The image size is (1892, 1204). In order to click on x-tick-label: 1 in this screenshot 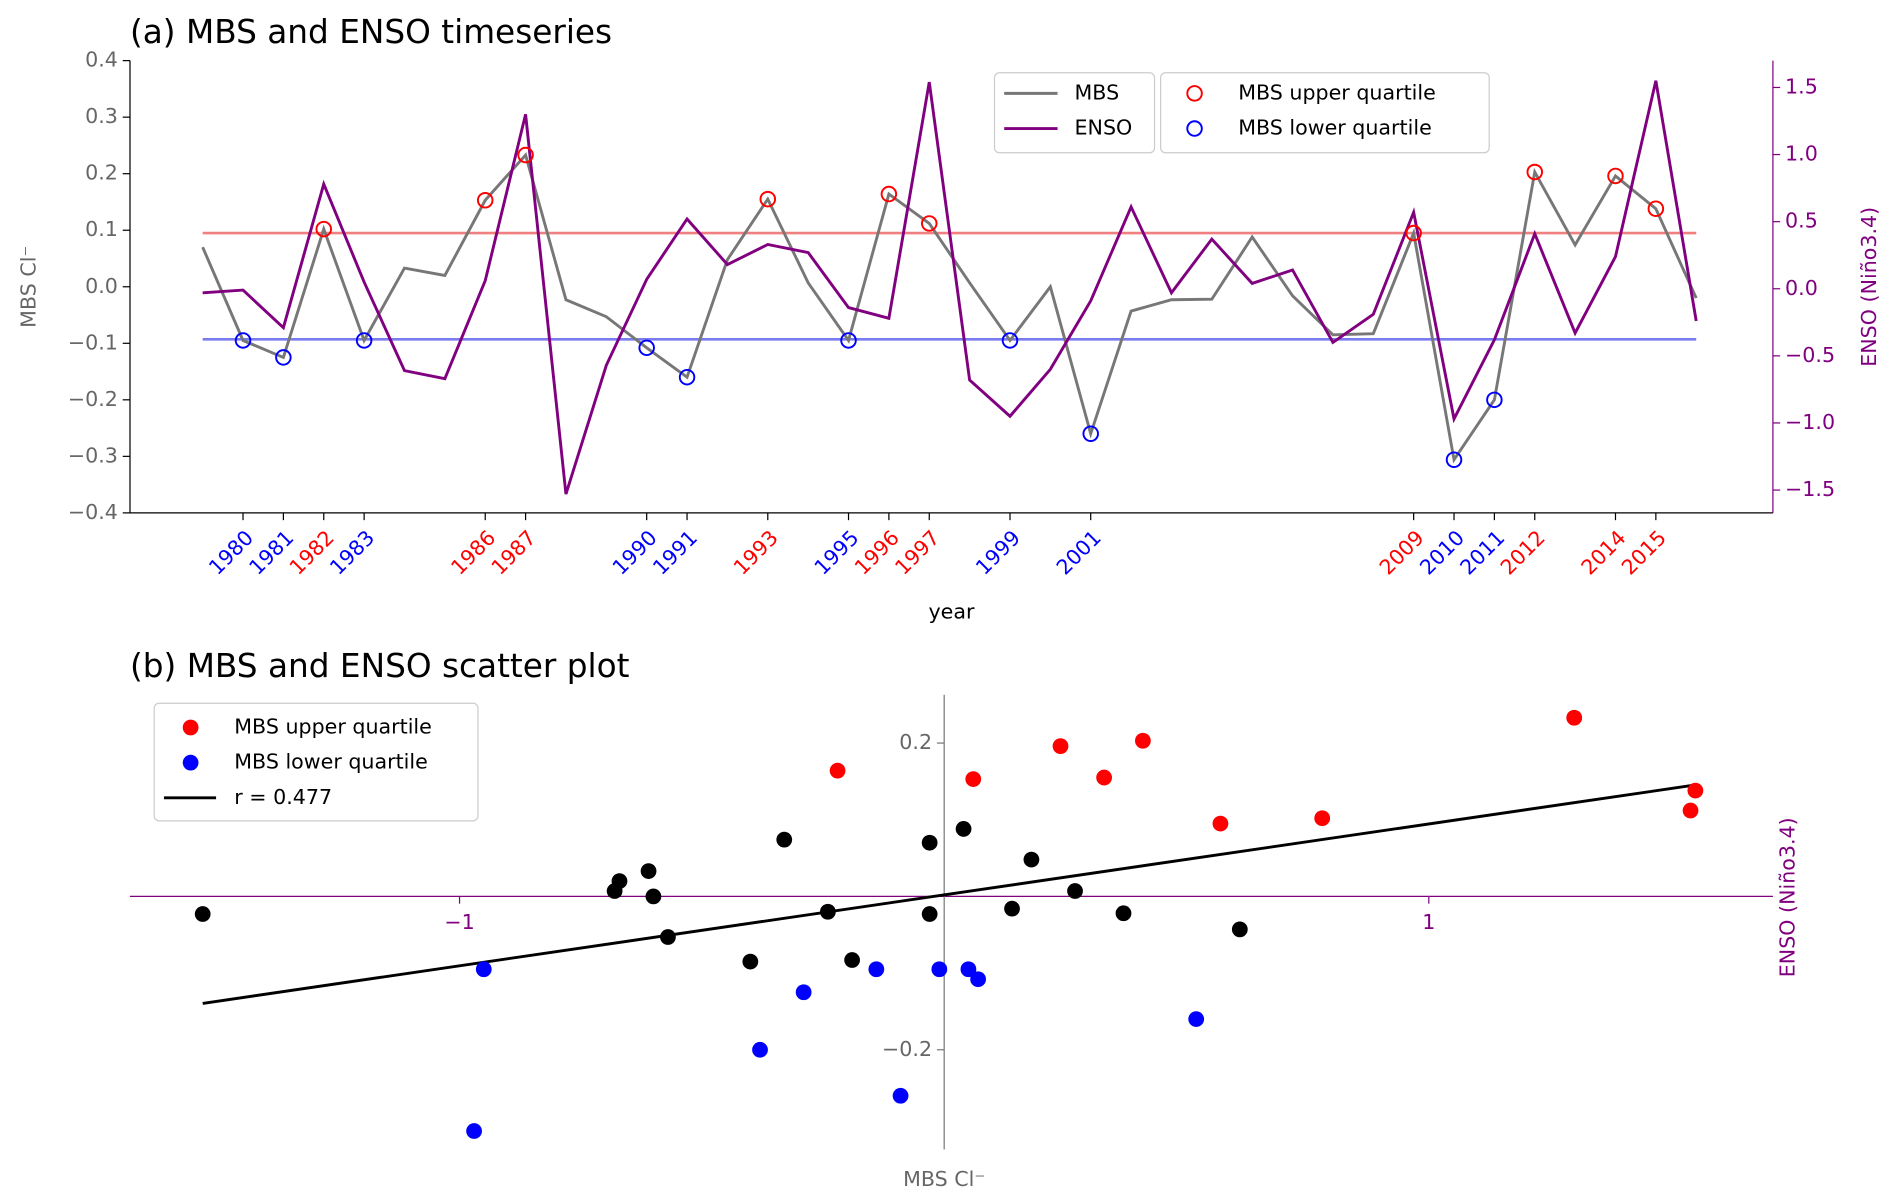, I will do `click(1428, 922)`.